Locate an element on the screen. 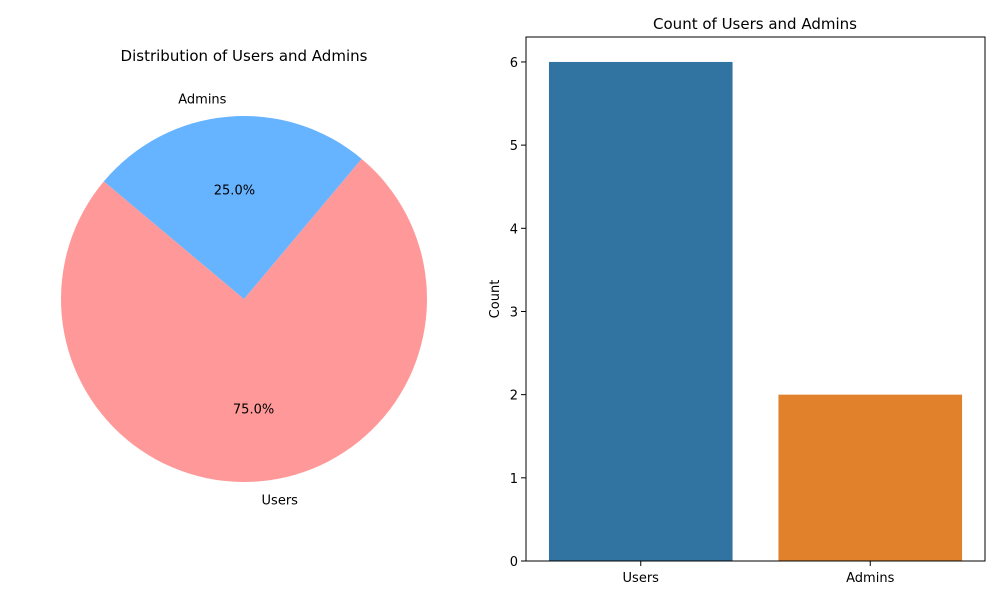 This screenshot has width=1000, height=600. pie-slice-admins is located at coordinates (232, 208).